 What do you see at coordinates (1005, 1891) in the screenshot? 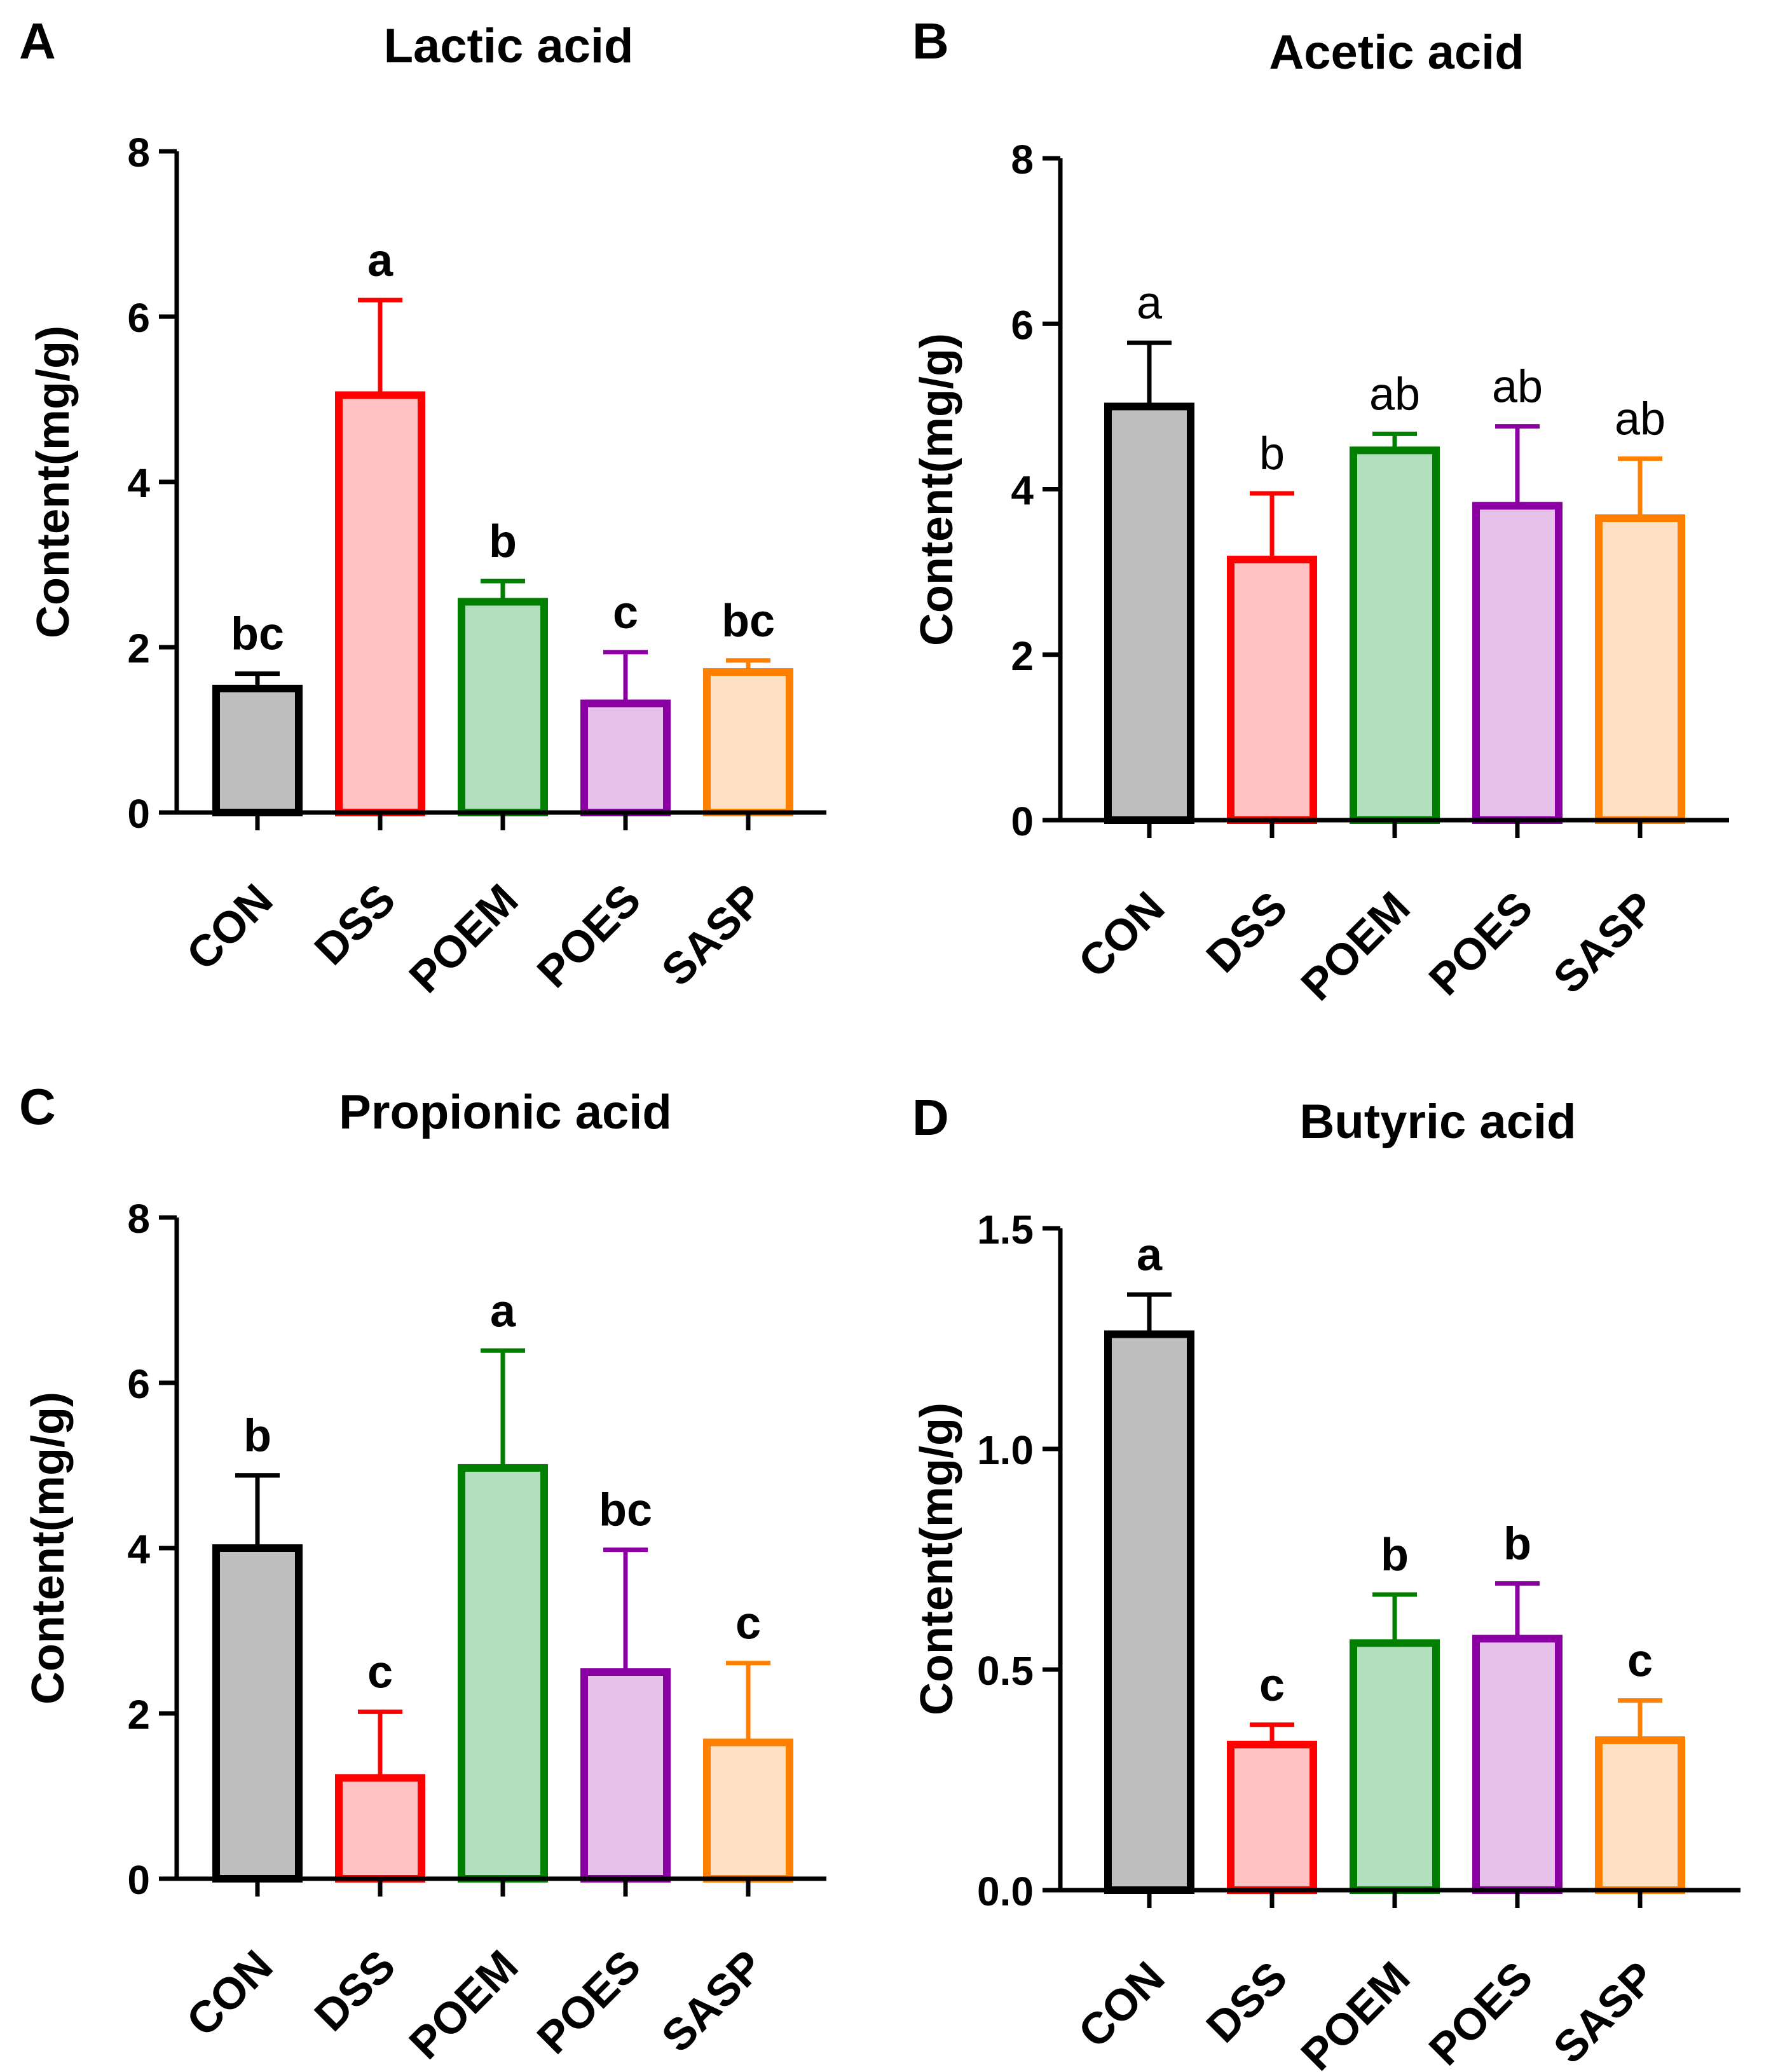
I see `y-tick-label: 0.0` at bounding box center [1005, 1891].